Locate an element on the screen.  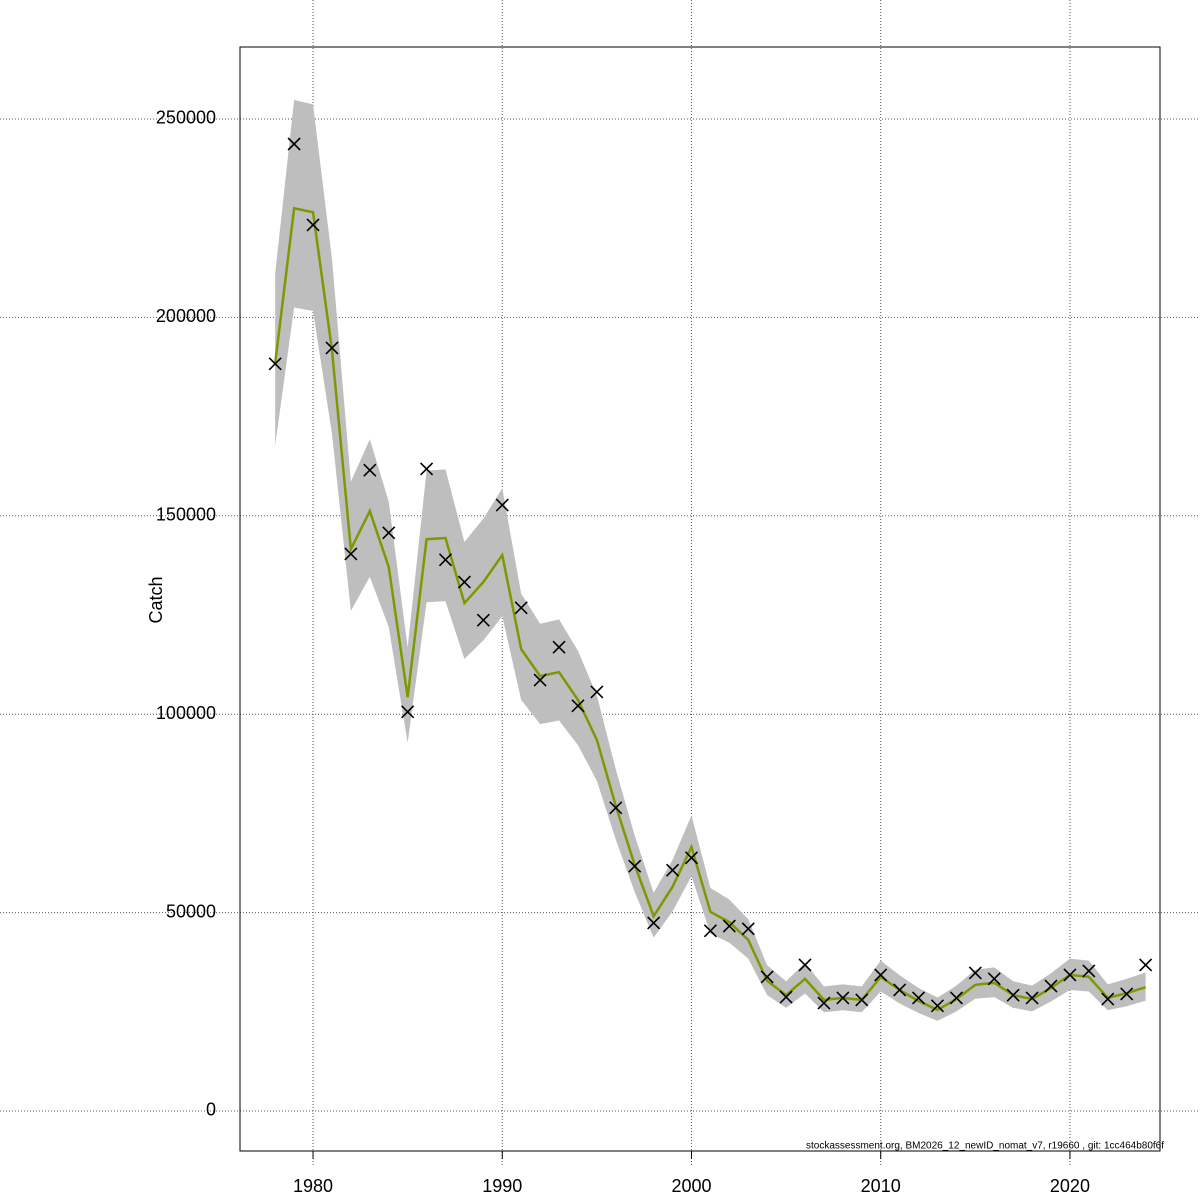
x-tick-label: 1990 is located at coordinates (502, 1186).